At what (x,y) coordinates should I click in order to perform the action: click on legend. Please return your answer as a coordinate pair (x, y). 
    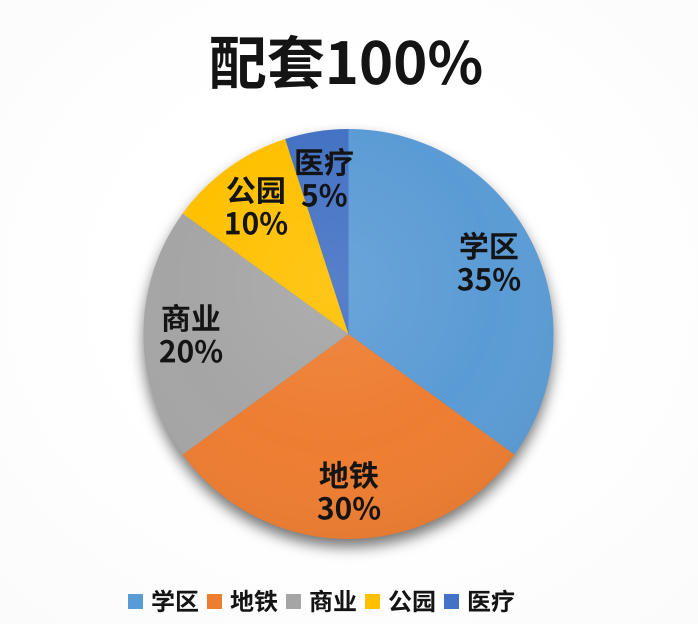
    Looking at the image, I should click on (321, 601).